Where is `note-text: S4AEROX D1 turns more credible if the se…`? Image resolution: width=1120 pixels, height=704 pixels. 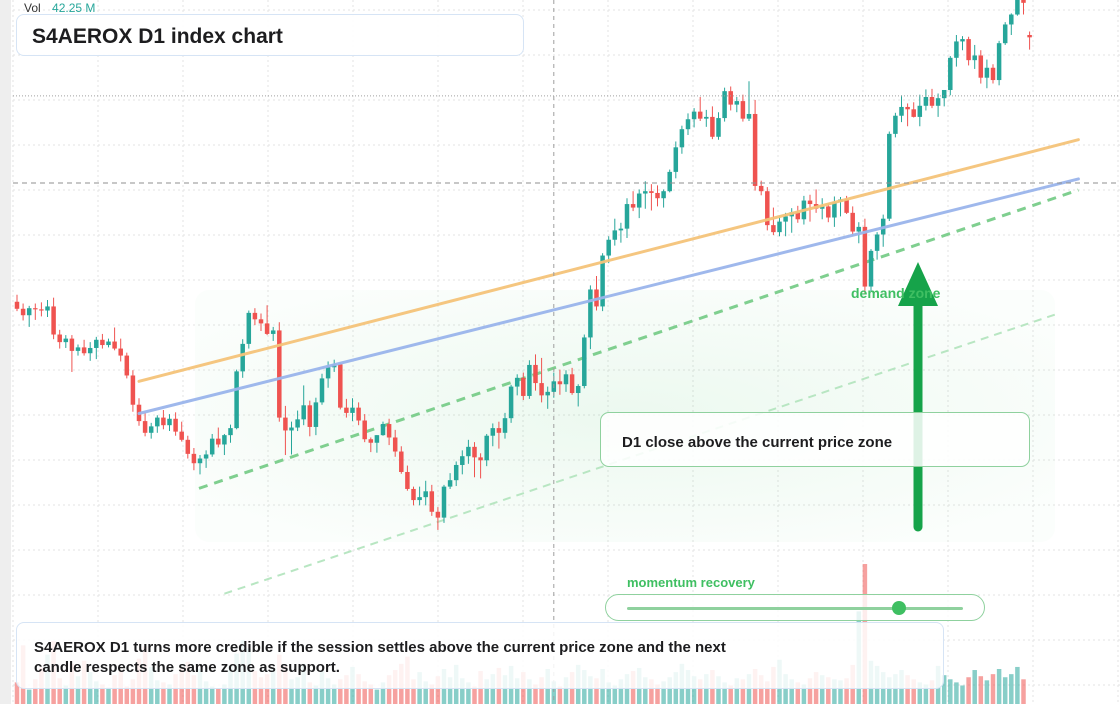 note-text: S4AEROX D1 turns more credible if the se… is located at coordinates (380, 657).